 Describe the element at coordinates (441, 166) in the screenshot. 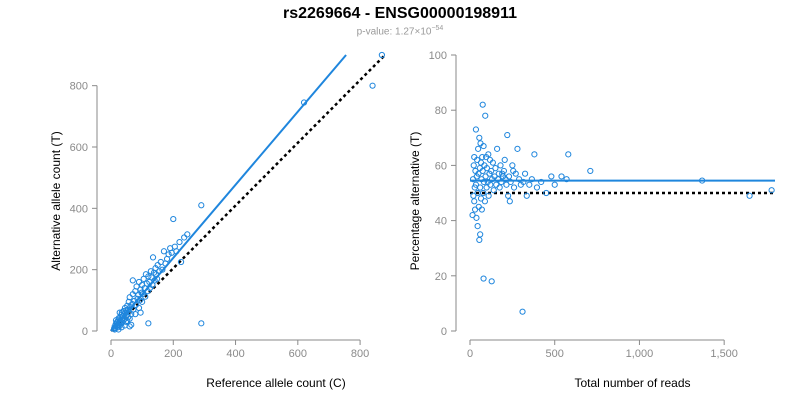

I see `right-y-tick-label: 60` at that location.